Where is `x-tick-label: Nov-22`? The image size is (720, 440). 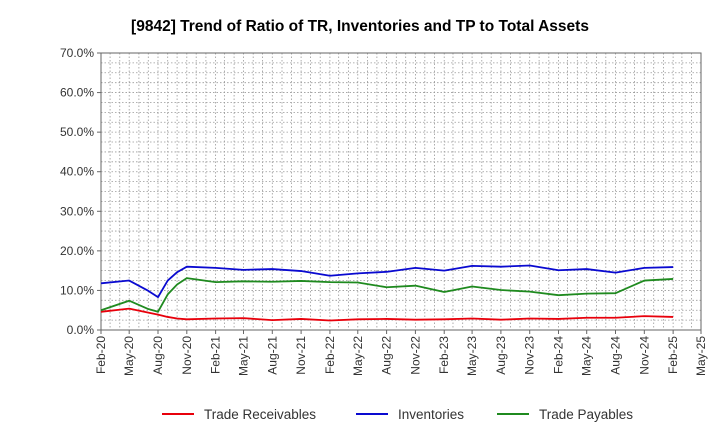
x-tick-label: Nov-22 is located at coordinates (415, 355).